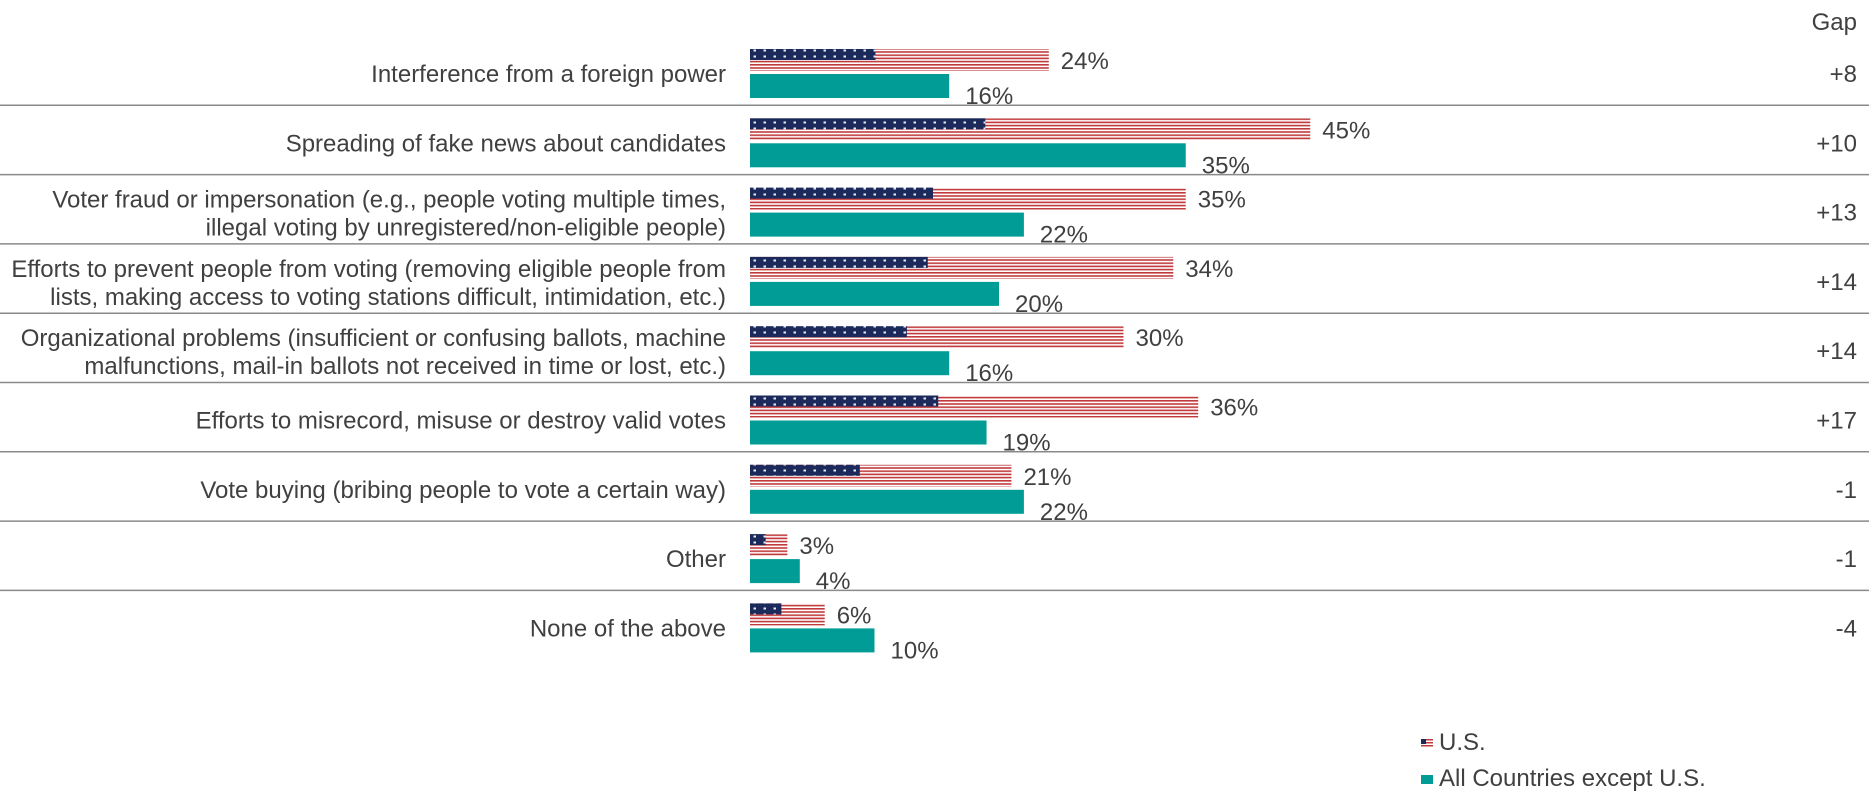  Describe the element at coordinates (854, 615) in the screenshot. I see `bar-label-us: 6%` at that location.